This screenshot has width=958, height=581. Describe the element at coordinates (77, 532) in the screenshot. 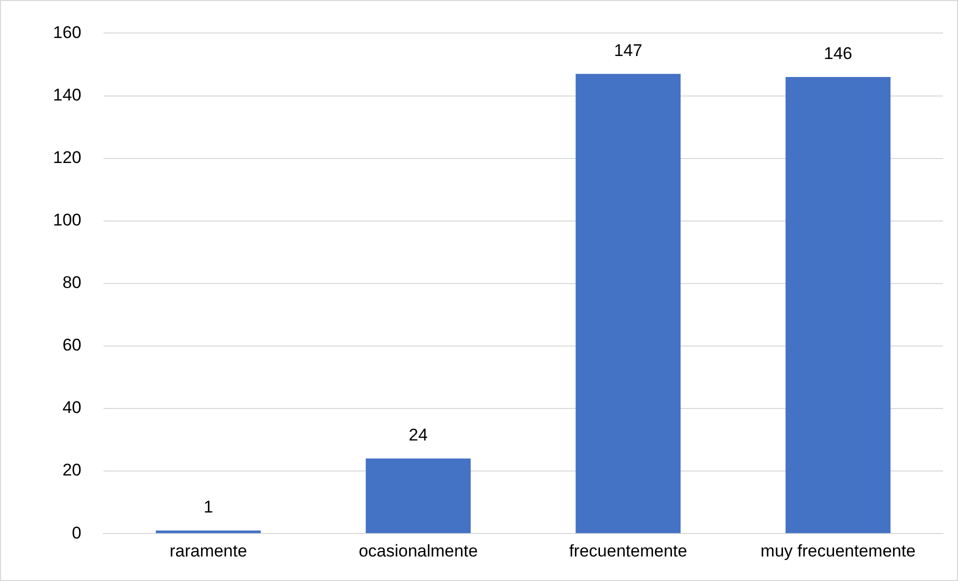

I see `y-tick-label: 0` at that location.